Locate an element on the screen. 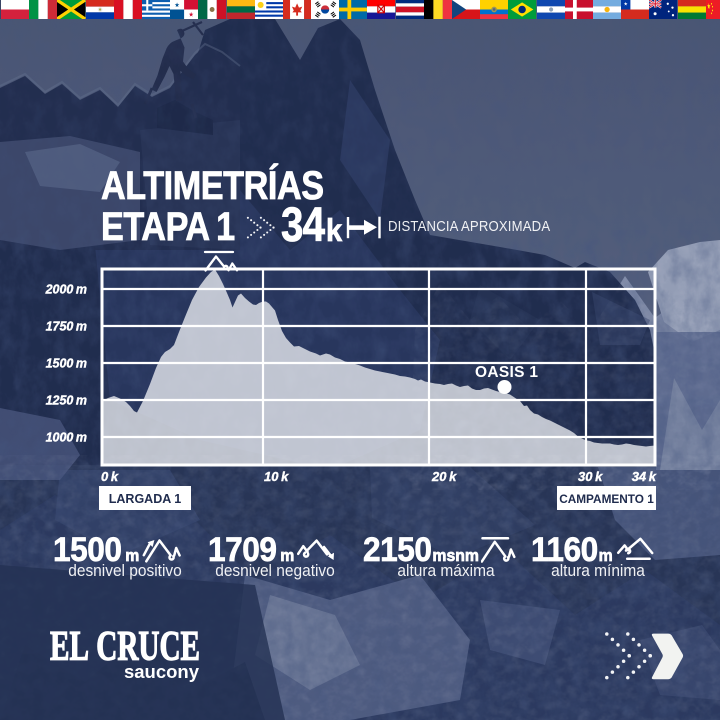 The width and height of the screenshot is (720, 720). svg-text: 30 k is located at coordinates (590, 476).